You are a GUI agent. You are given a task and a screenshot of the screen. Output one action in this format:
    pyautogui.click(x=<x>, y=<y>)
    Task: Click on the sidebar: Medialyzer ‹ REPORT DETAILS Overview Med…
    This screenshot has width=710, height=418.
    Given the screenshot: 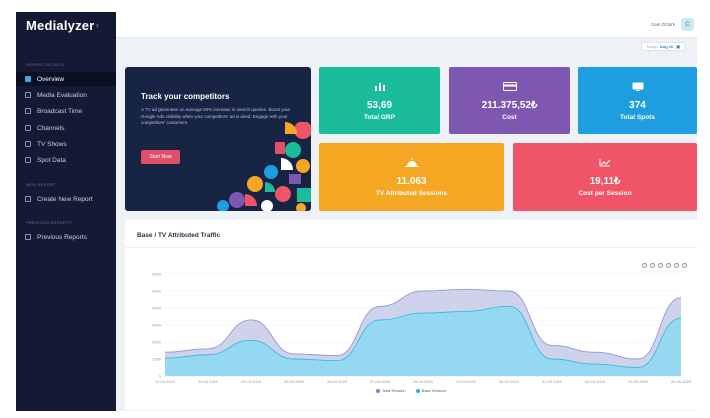 What is the action you would take?
    pyautogui.click(x=66, y=211)
    